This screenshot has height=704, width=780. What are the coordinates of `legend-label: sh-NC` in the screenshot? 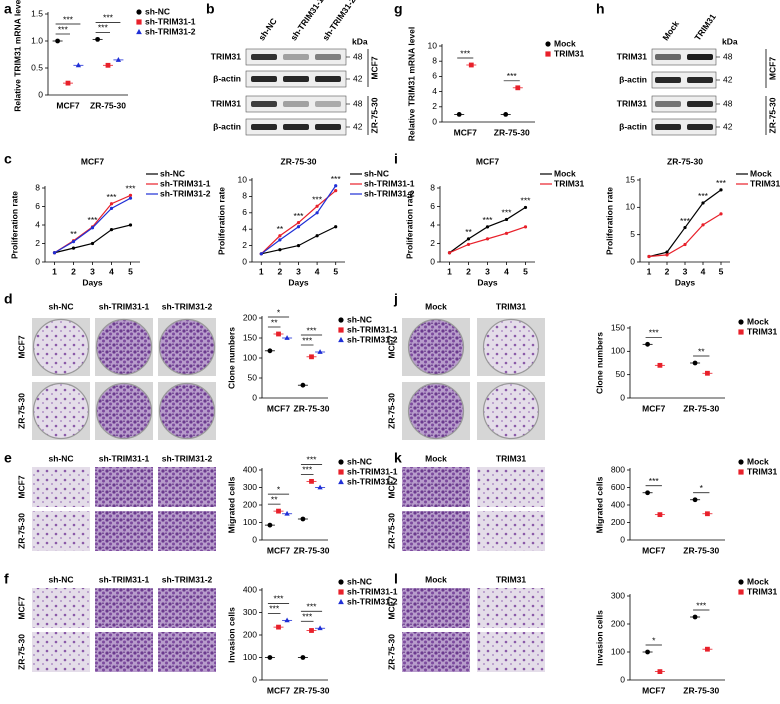 It's located at (359, 319).